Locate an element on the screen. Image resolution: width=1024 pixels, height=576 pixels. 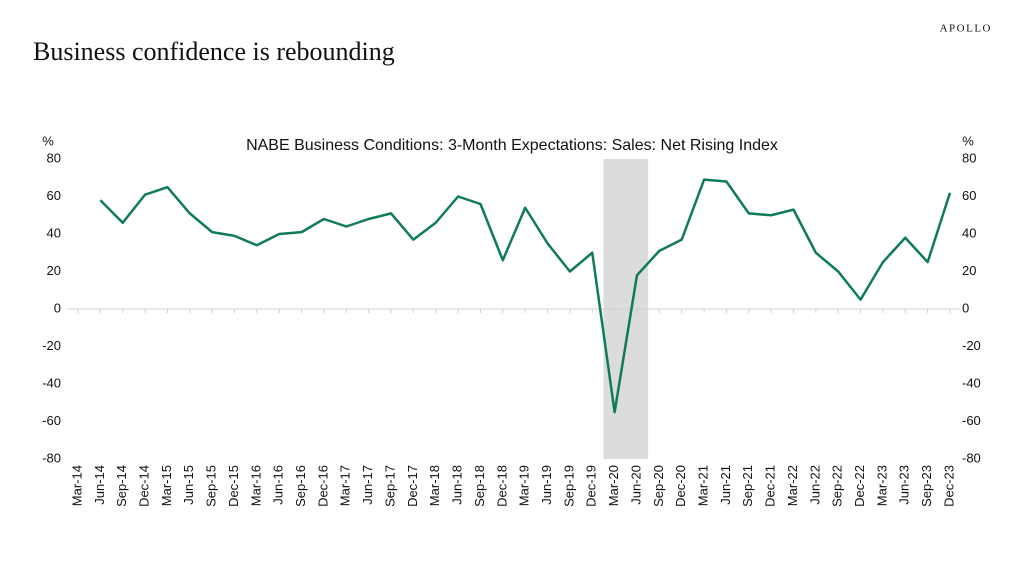
x-tick-label: Dec-16 is located at coordinates (322, 486).